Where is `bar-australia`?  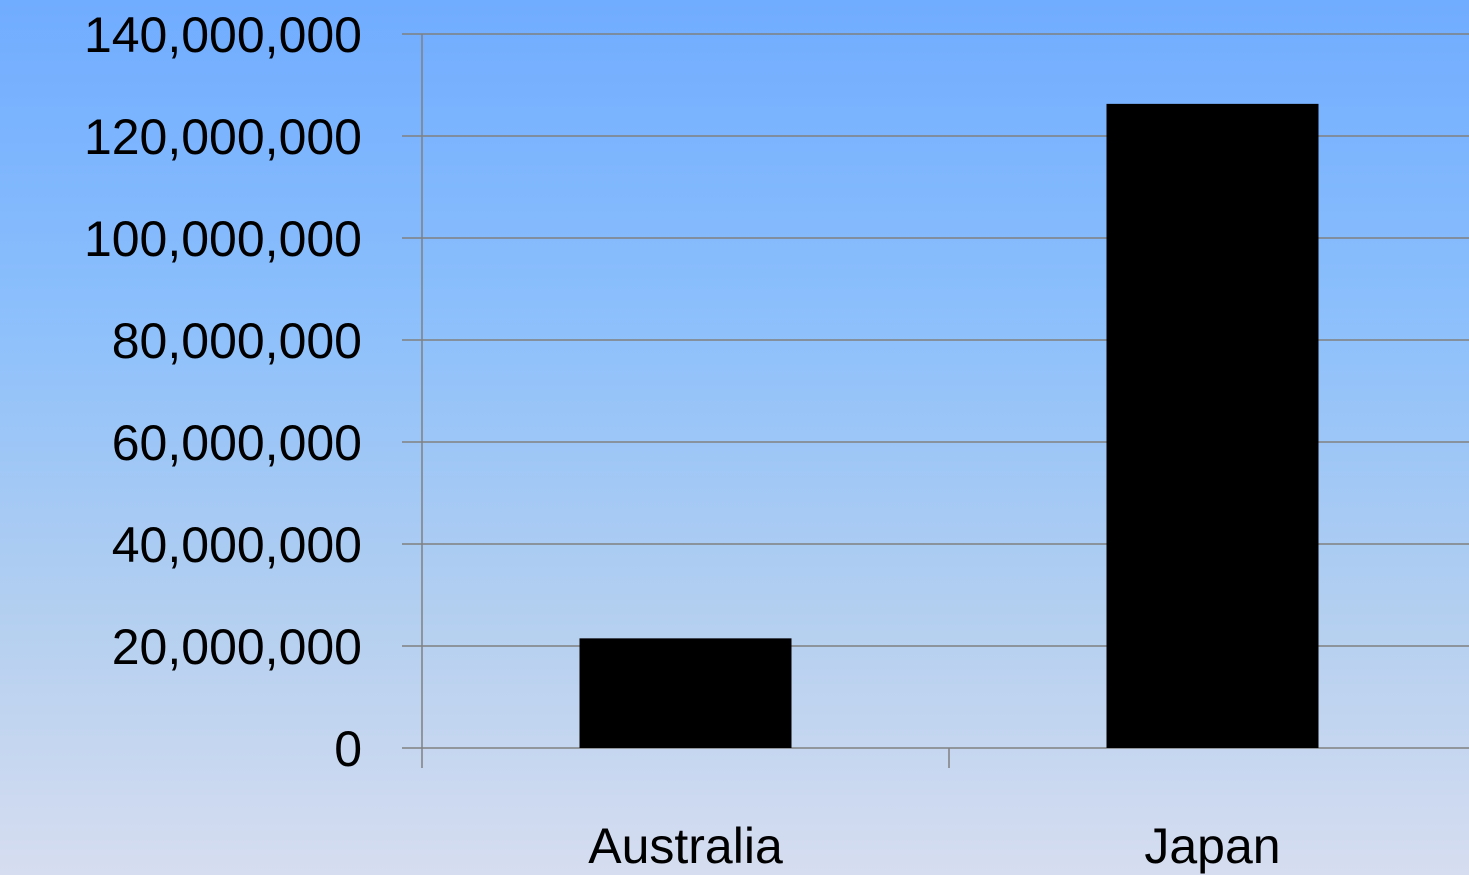
bar-australia is located at coordinates (685, 693).